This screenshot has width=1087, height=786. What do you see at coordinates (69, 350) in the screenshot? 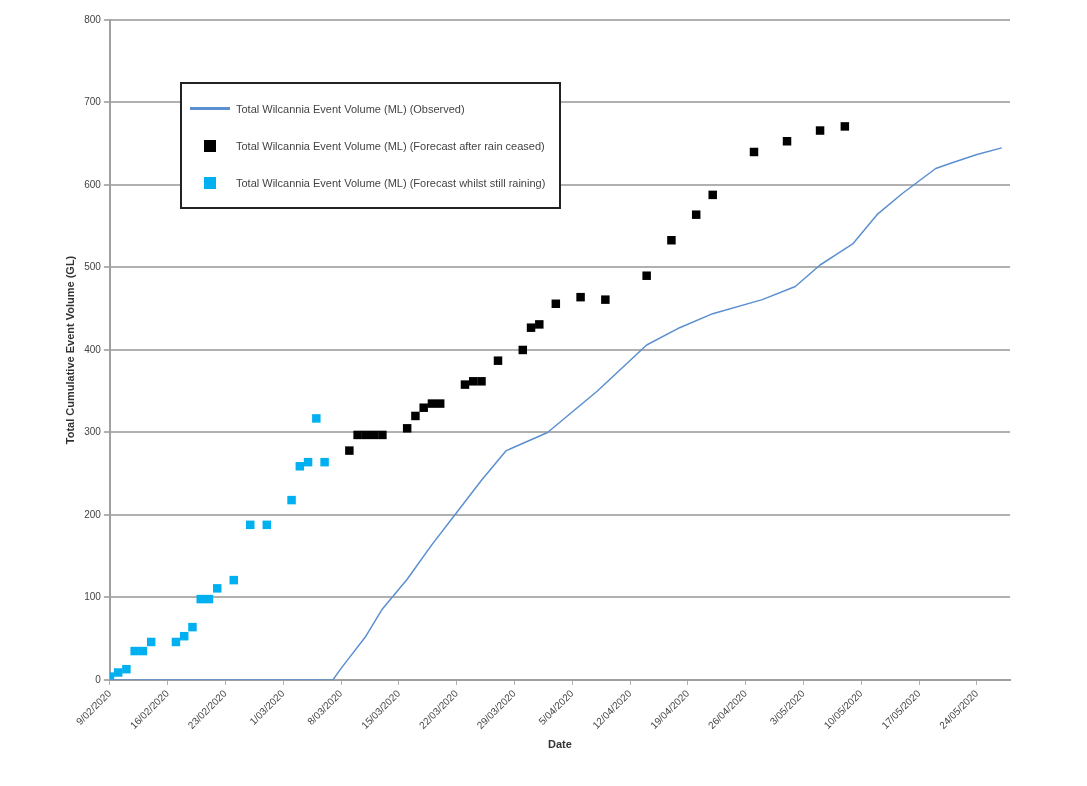
I see `y-axis-title: Total Cumulative Event Volume (GL)` at bounding box center [69, 350].